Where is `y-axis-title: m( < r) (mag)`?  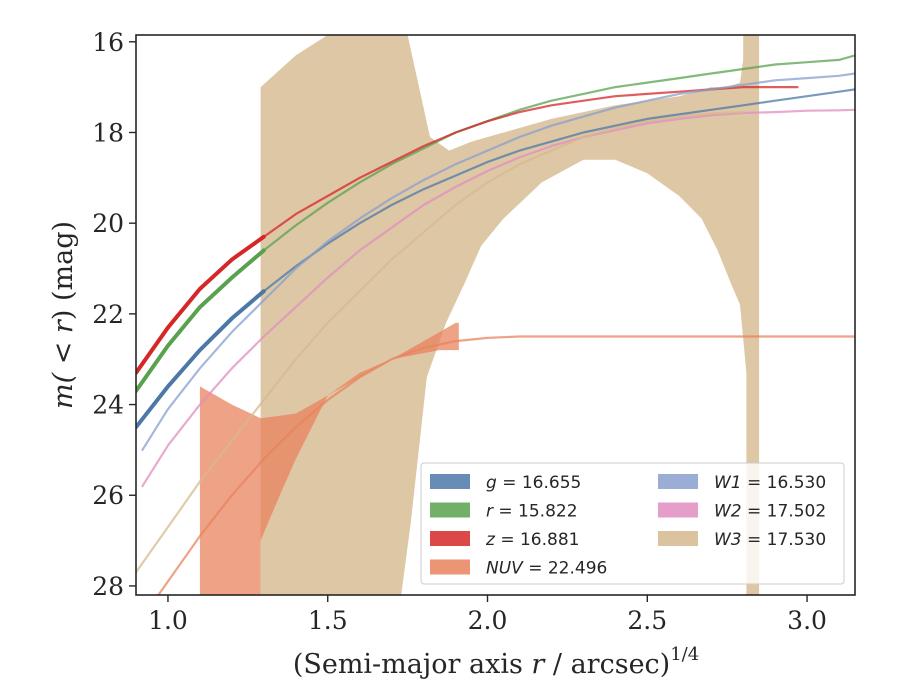 y-axis-title: m( < r) (mag) is located at coordinates (63, 315).